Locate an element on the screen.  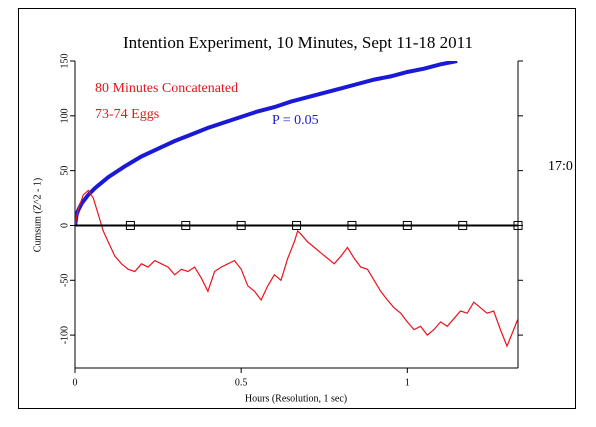
y-axis-label: Cumsum (Z^2 - 1) is located at coordinates (37, 215).